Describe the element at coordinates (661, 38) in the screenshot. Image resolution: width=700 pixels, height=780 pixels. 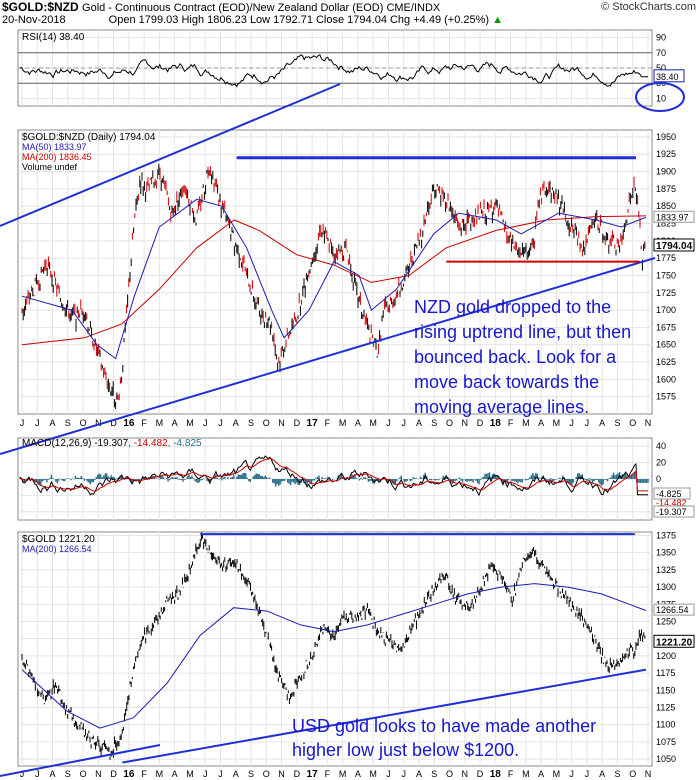
I see `y-tick-label: 90` at that location.